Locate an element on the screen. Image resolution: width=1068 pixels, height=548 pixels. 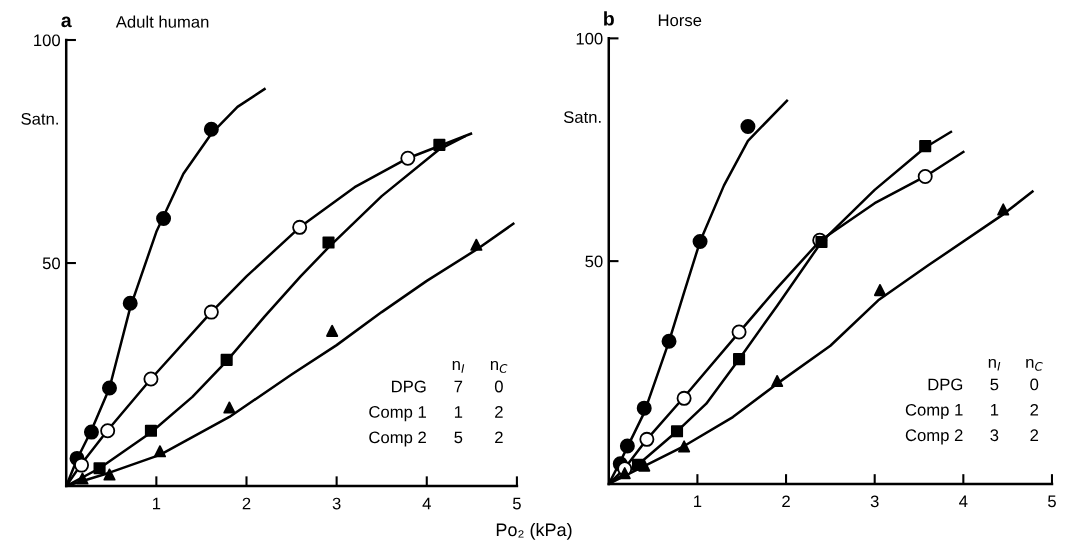
annotation: 3 is located at coordinates (994, 435).